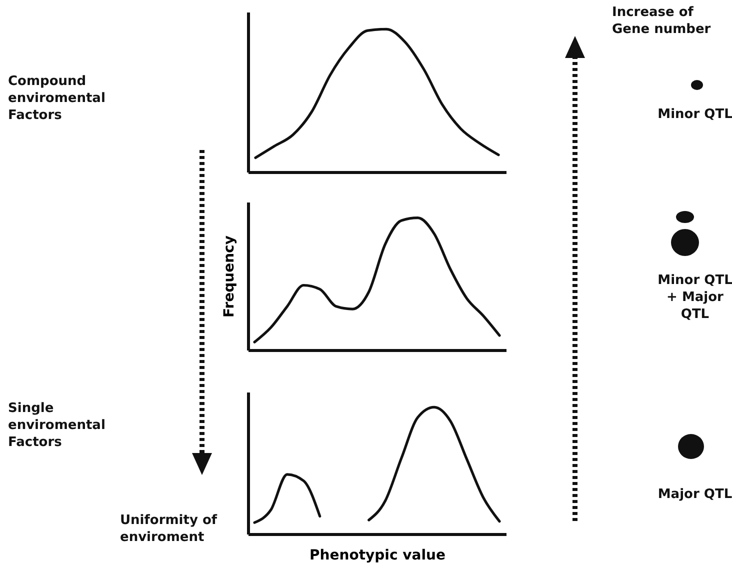 This screenshot has width=732, height=563. I want to click on text: Compound enviromental Factors, so click(57, 98).